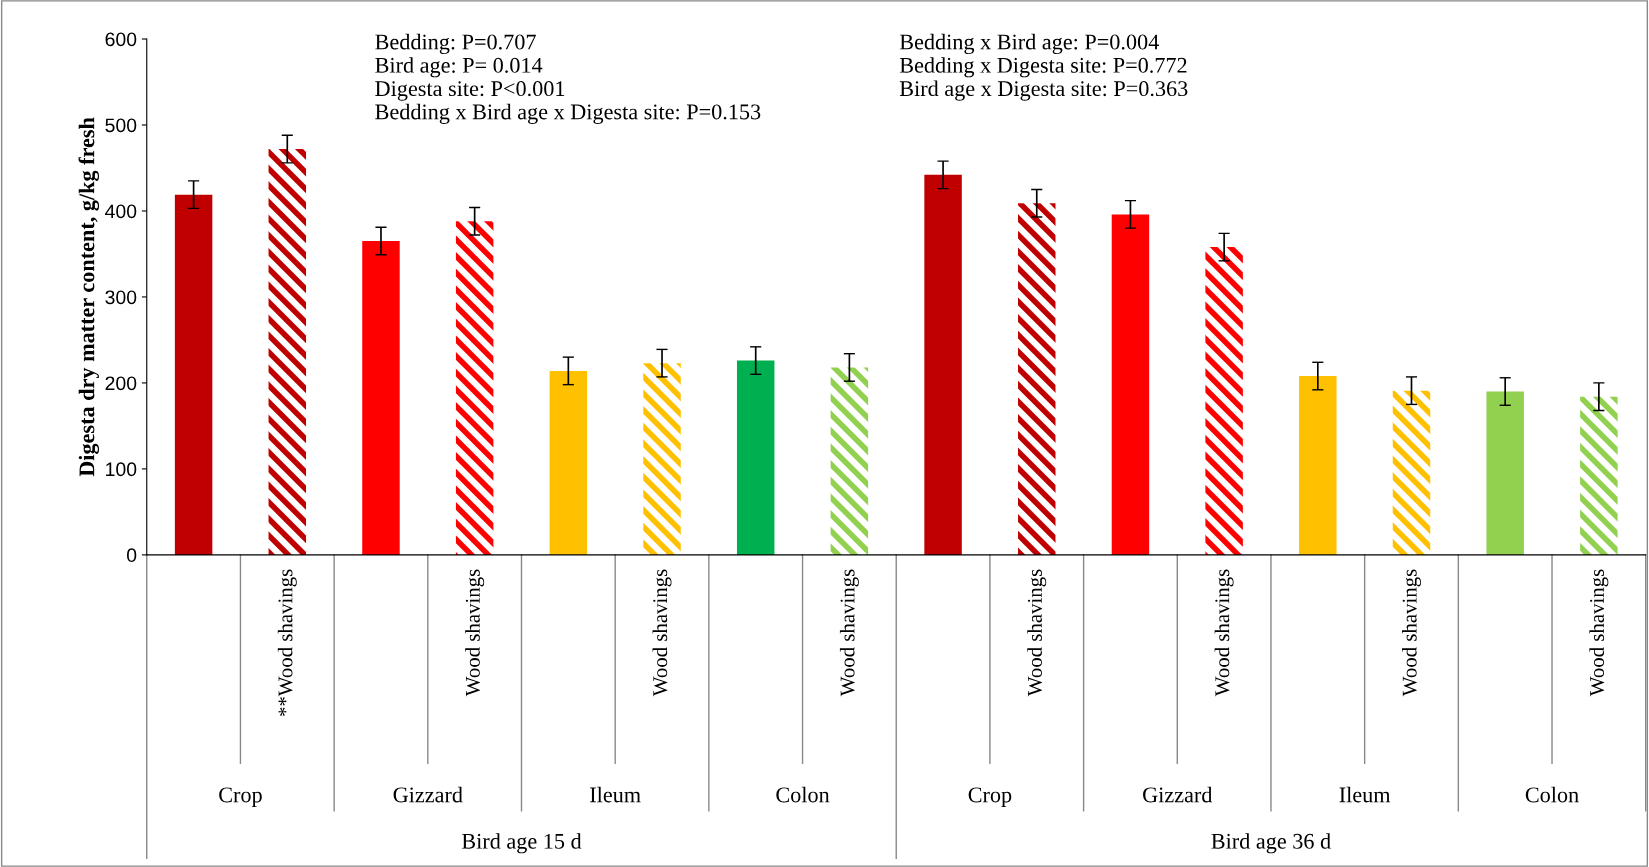  Describe the element at coordinates (1271, 843) in the screenshot. I see `text: Bird age 36 d` at that location.